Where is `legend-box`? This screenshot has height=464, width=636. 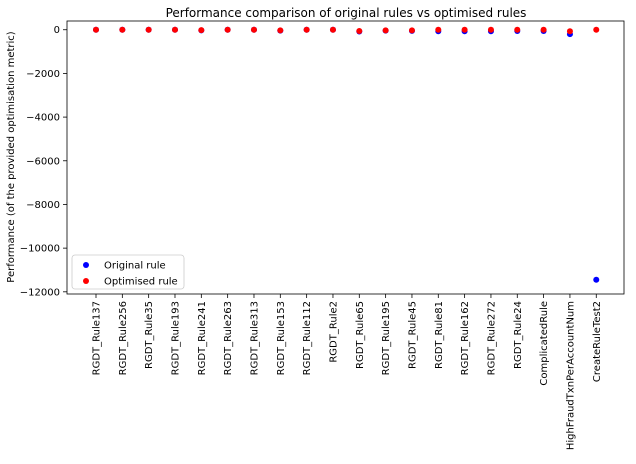
legend-box is located at coordinates (128, 272).